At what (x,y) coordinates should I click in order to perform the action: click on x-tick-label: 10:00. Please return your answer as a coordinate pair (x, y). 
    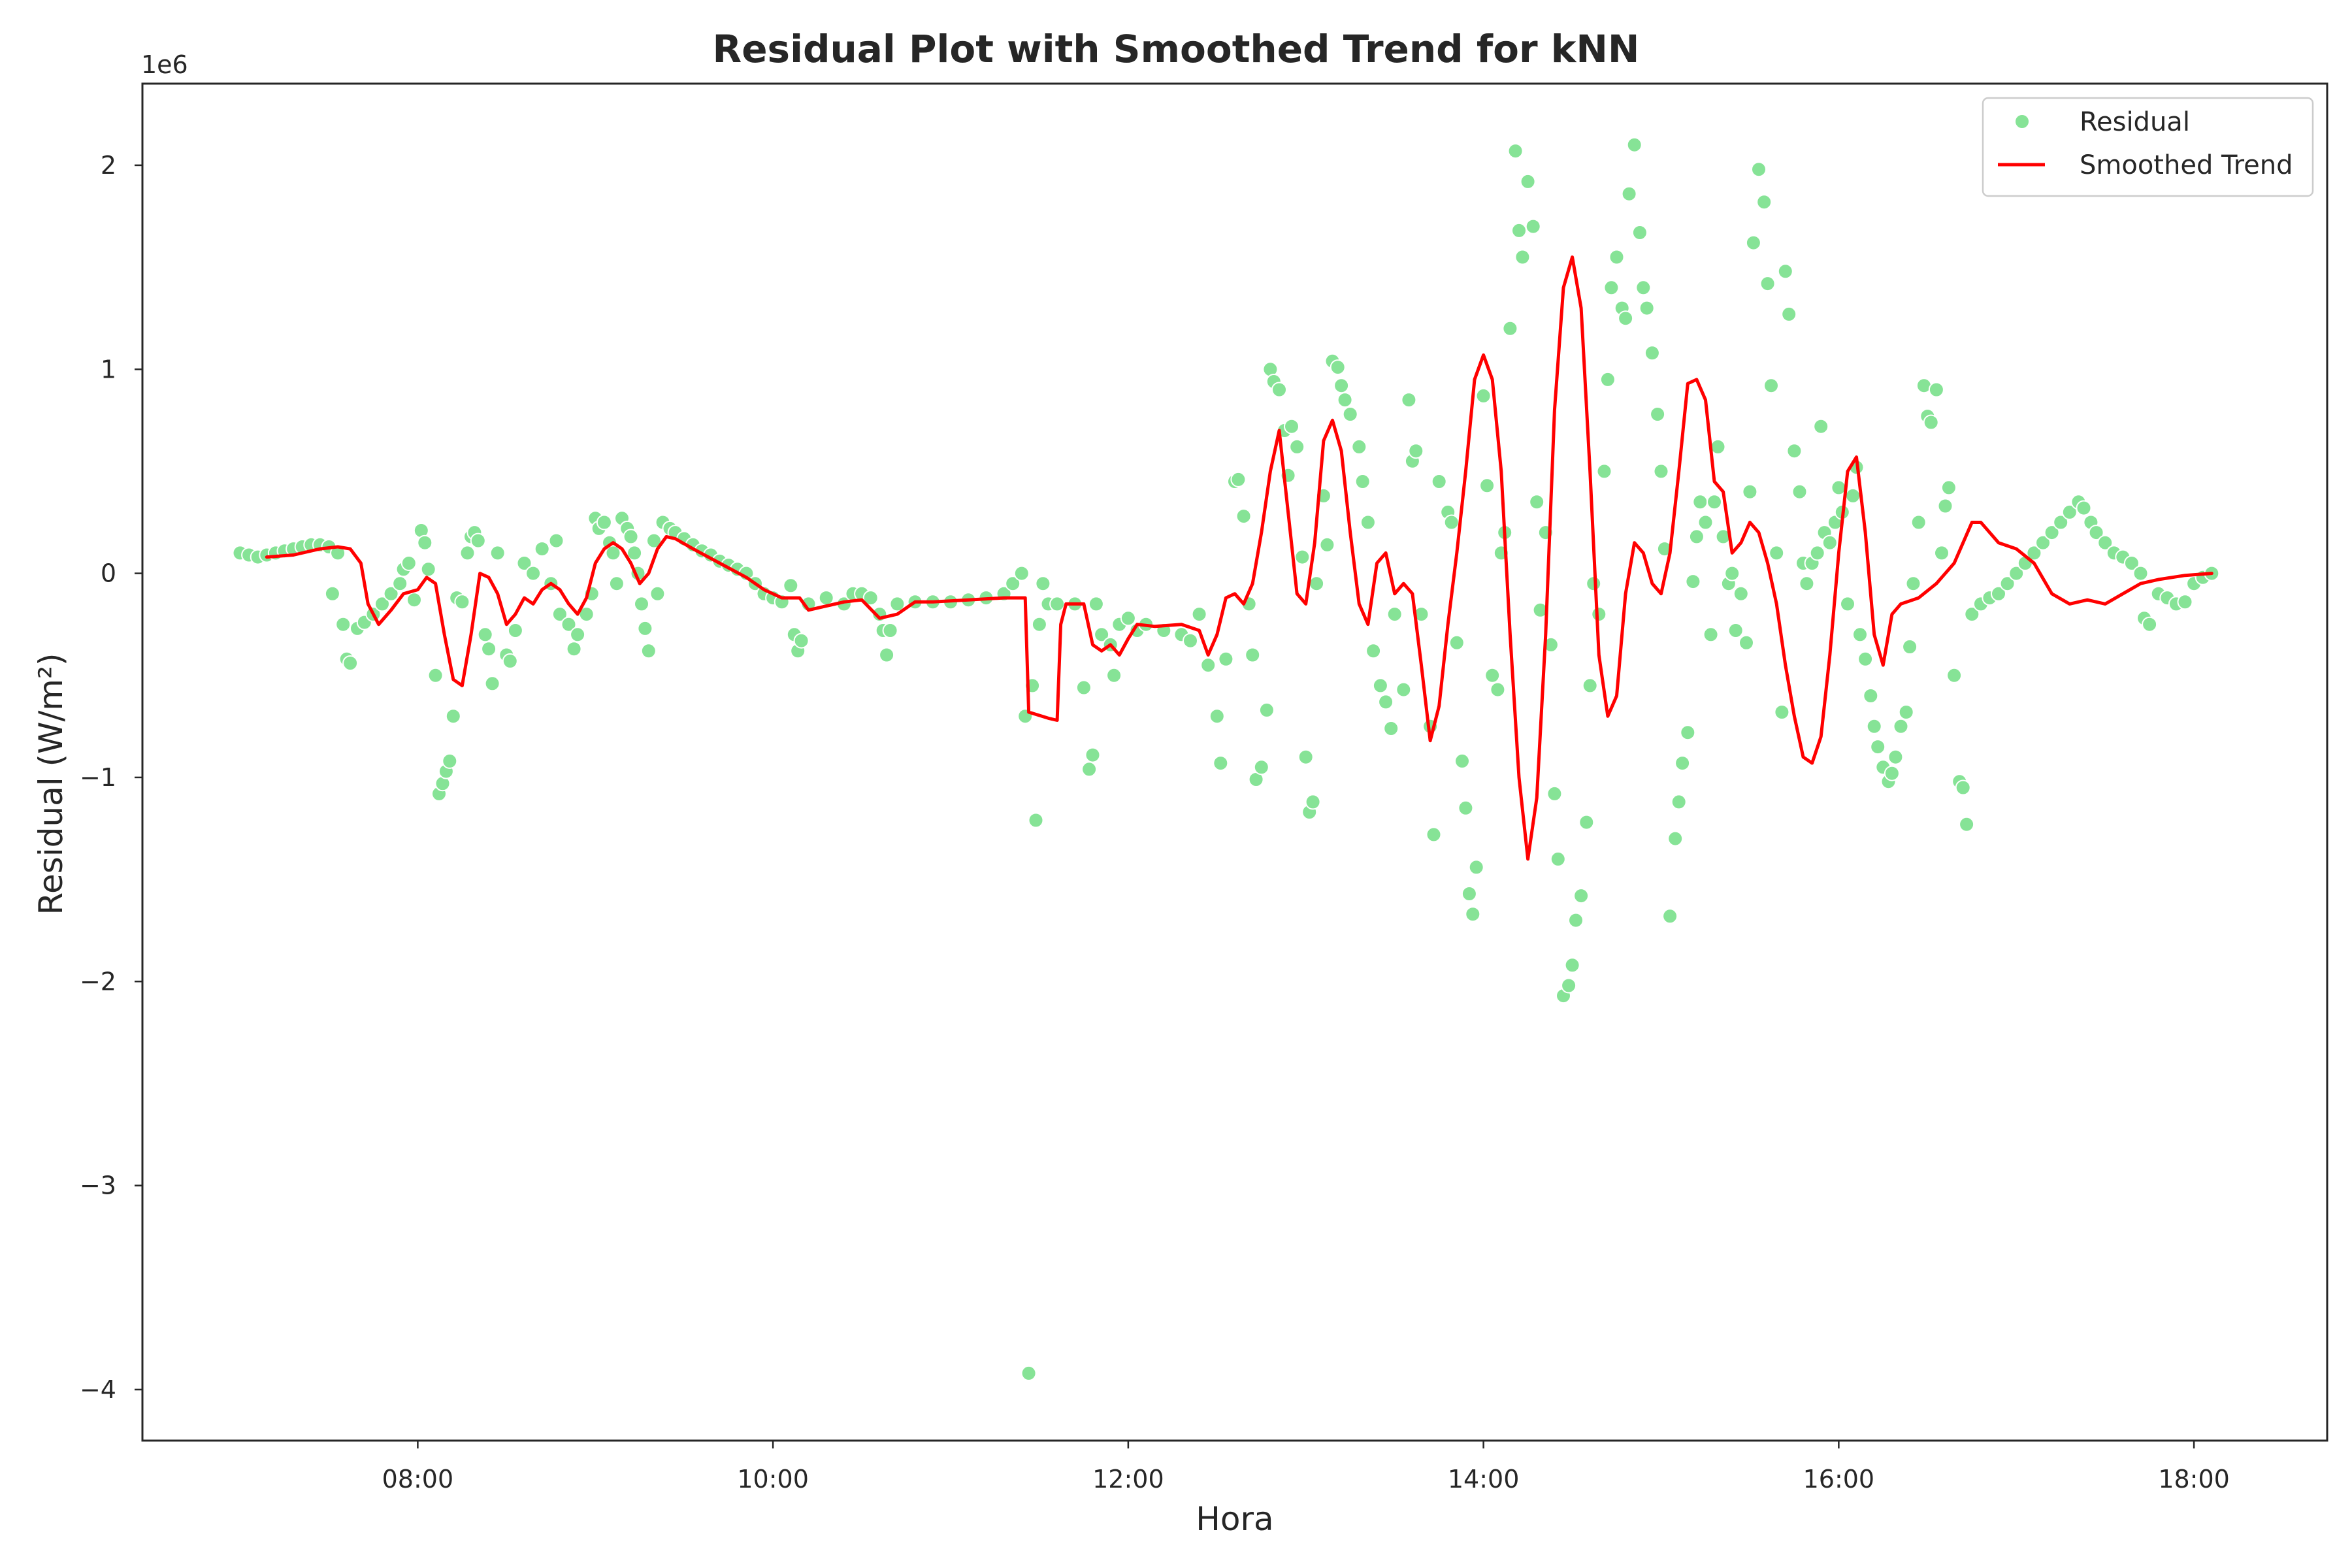
    Looking at the image, I should click on (773, 1479).